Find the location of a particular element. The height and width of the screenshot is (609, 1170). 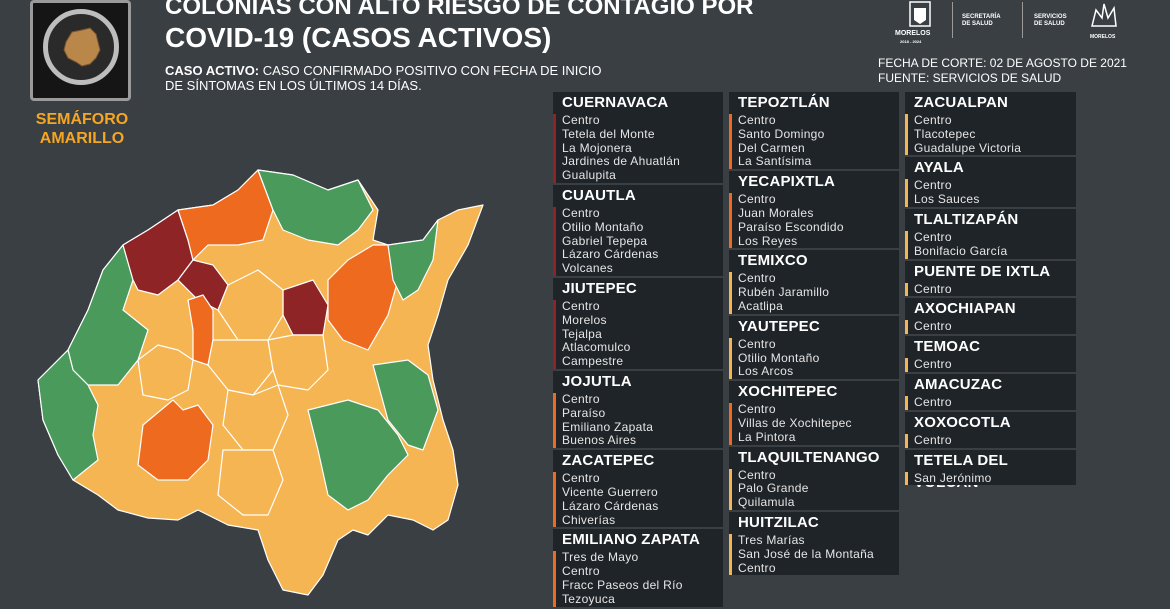

municipio-block: AYALA Centro Los Sauces is located at coordinates (990, 182).